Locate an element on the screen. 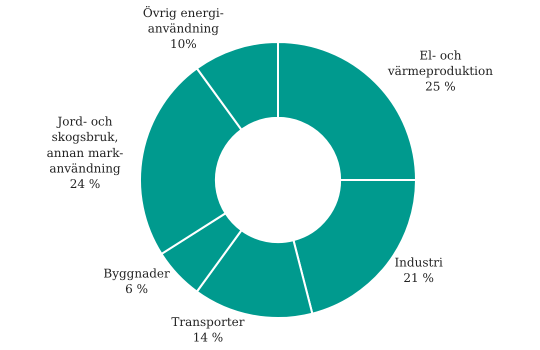 The height and width of the screenshot is (350, 540). slice-label: Jord- och skogsbruk, annan mark- användning is located at coordinates (85, 145).